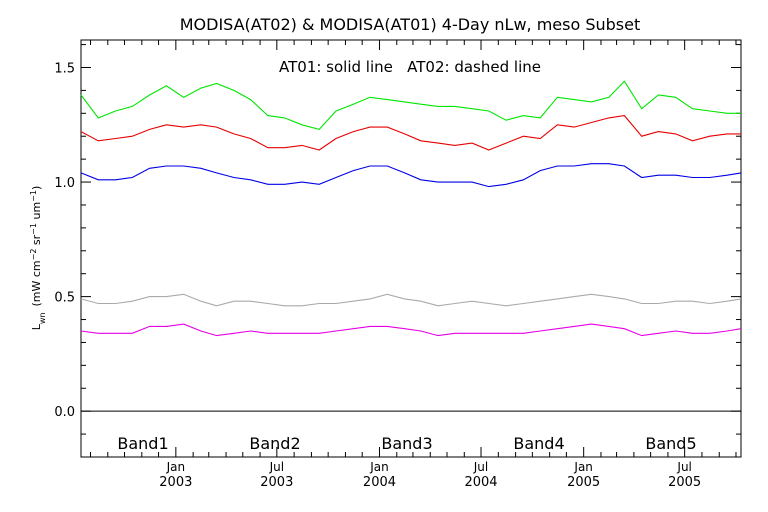 The width and height of the screenshot is (768, 512). What do you see at coordinates (36, 188) in the screenshot?
I see `y-axis-label-close: )` at bounding box center [36, 188].